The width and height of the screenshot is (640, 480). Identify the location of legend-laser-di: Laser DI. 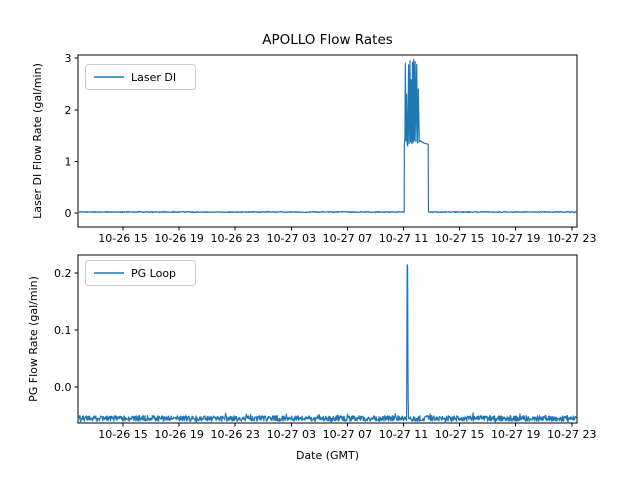
(140, 77).